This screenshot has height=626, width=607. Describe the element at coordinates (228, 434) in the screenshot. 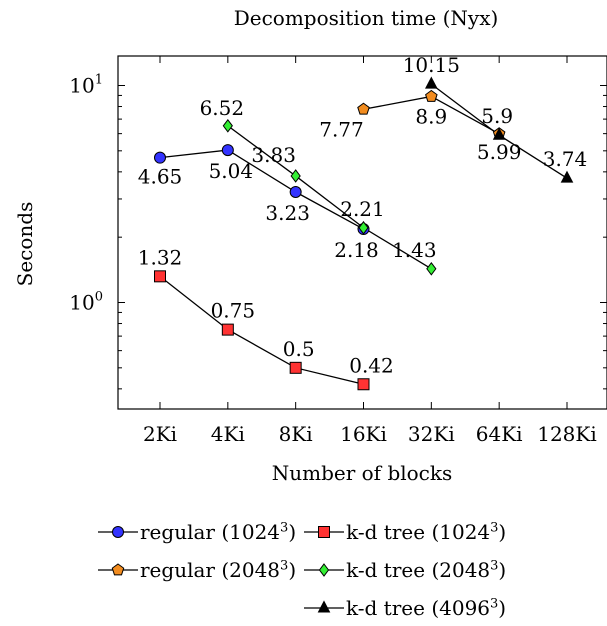

I see `x-tick-label: 4Ki` at that location.